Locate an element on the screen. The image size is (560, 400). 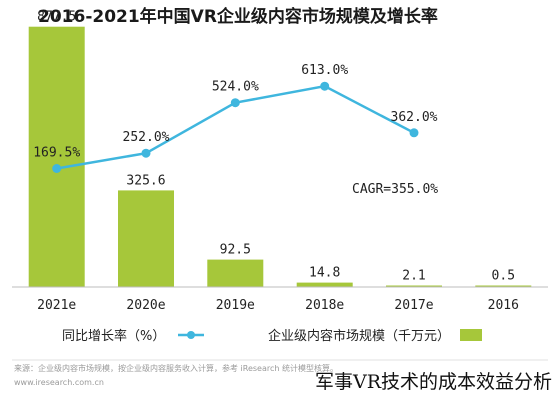
growth-value-label: 613.0% is located at coordinates (324, 70).